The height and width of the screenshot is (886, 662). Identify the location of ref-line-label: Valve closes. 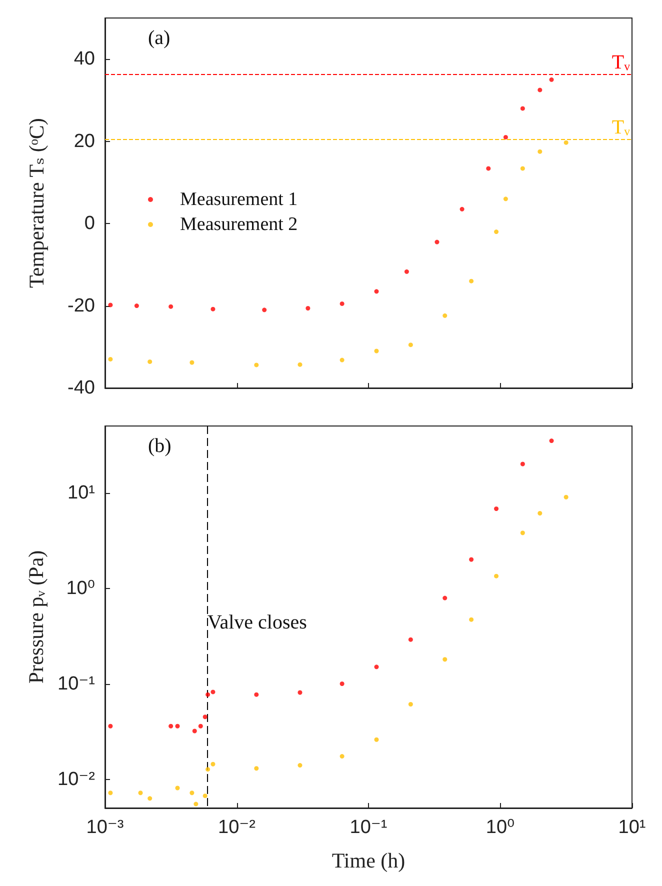
(258, 622).